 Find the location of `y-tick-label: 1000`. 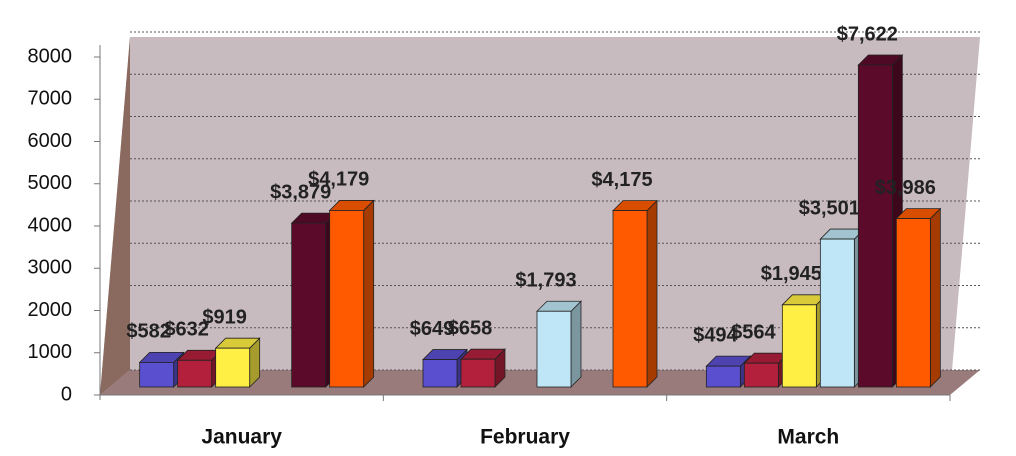

y-tick-label: 1000 is located at coordinates (50, 352).